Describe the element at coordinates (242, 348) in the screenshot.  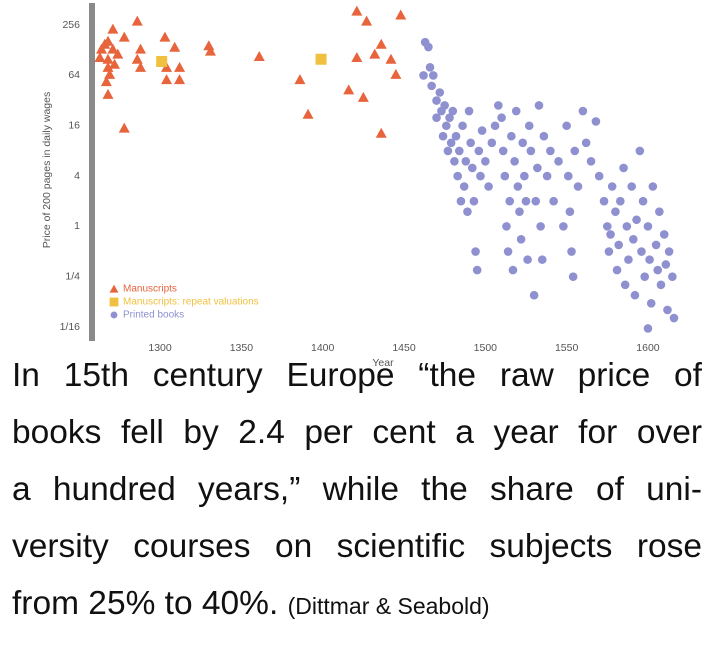
I see `x-tick-label: 1350` at that location.